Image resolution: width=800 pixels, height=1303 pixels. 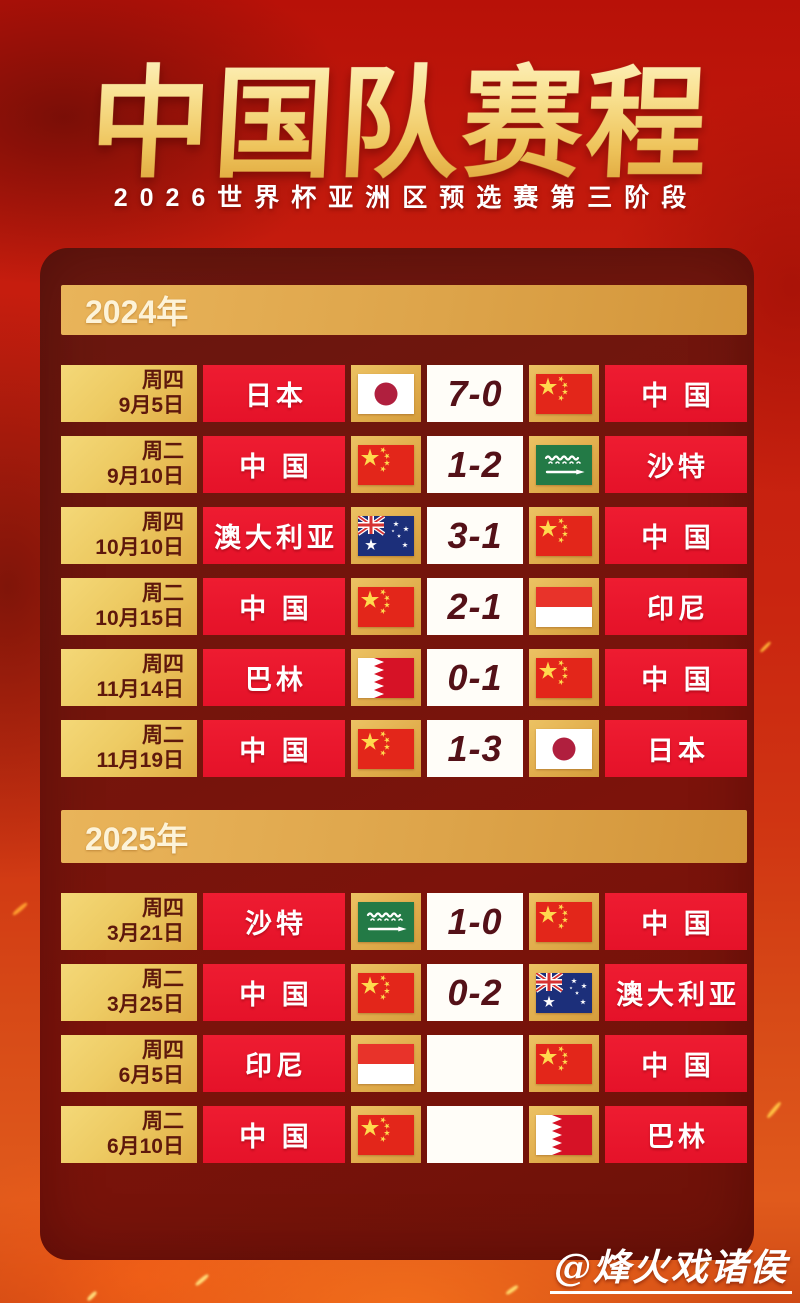 What do you see at coordinates (676, 992) in the screenshot?
I see `away-team-name: 澳大利亚` at bounding box center [676, 992].